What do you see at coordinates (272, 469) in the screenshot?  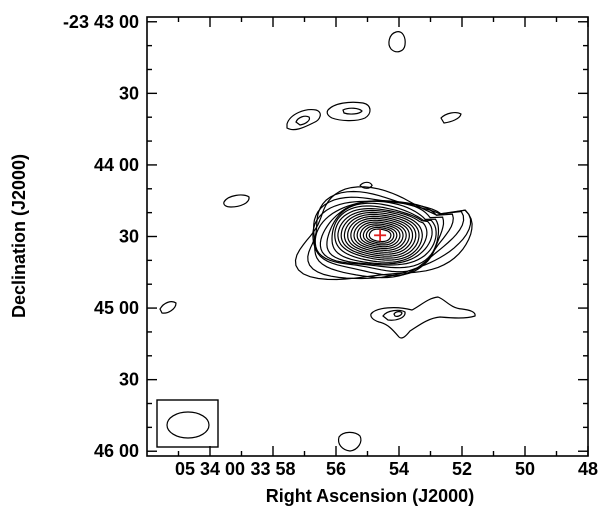 I see `x-tick-label: 33 58` at bounding box center [272, 469].